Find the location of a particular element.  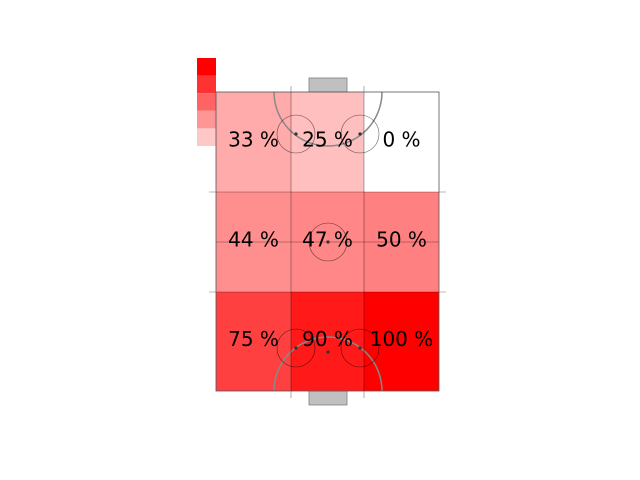

cell-label-1-1: 47 % is located at coordinates (327, 240).